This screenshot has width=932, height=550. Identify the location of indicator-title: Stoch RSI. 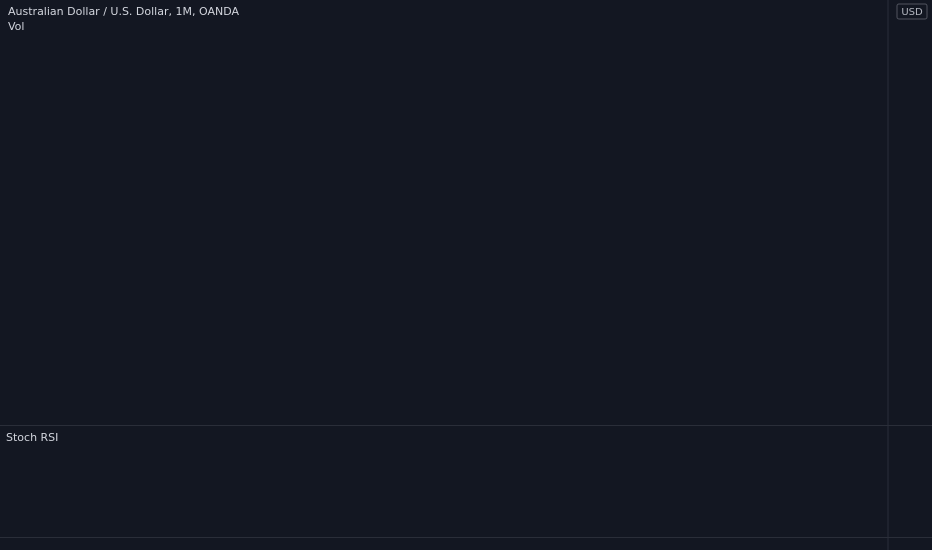
(32, 437).